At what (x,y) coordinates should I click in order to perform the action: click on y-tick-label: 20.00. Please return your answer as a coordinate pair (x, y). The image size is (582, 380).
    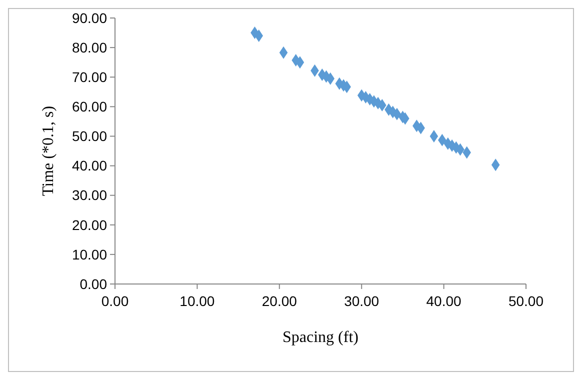
    Looking at the image, I should click on (90, 224).